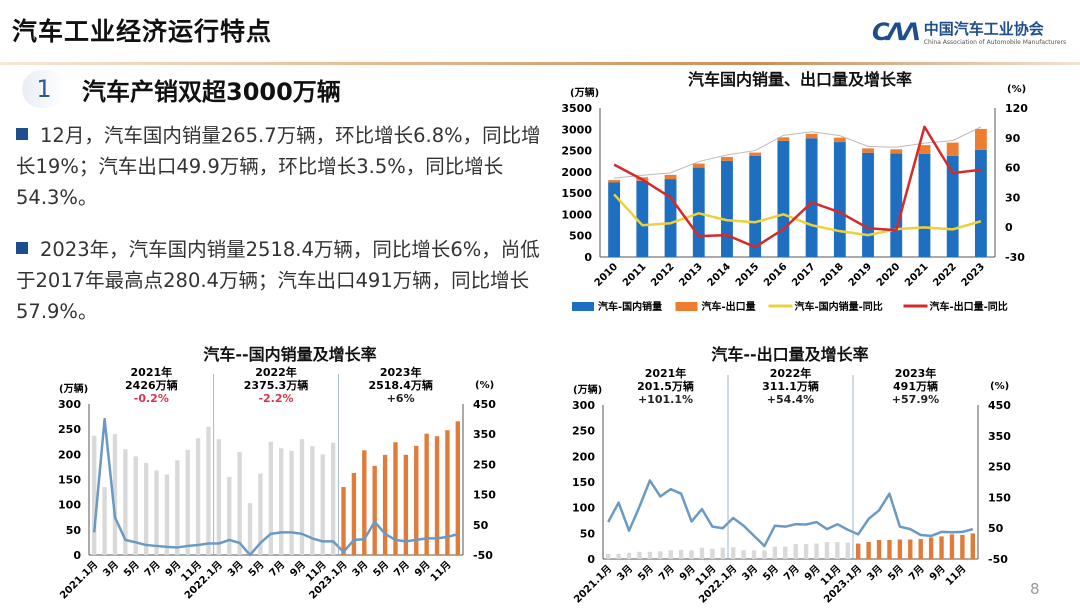 This screenshot has height=608, width=1080. Describe the element at coordinates (973, 274) in the screenshot. I see `x-tick-label: 2023` at that location.